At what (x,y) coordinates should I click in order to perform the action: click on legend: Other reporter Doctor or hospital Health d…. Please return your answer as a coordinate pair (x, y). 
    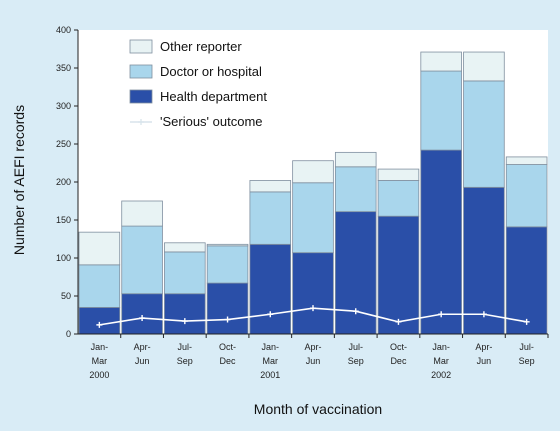
    Looking at the image, I should click on (198, 84).